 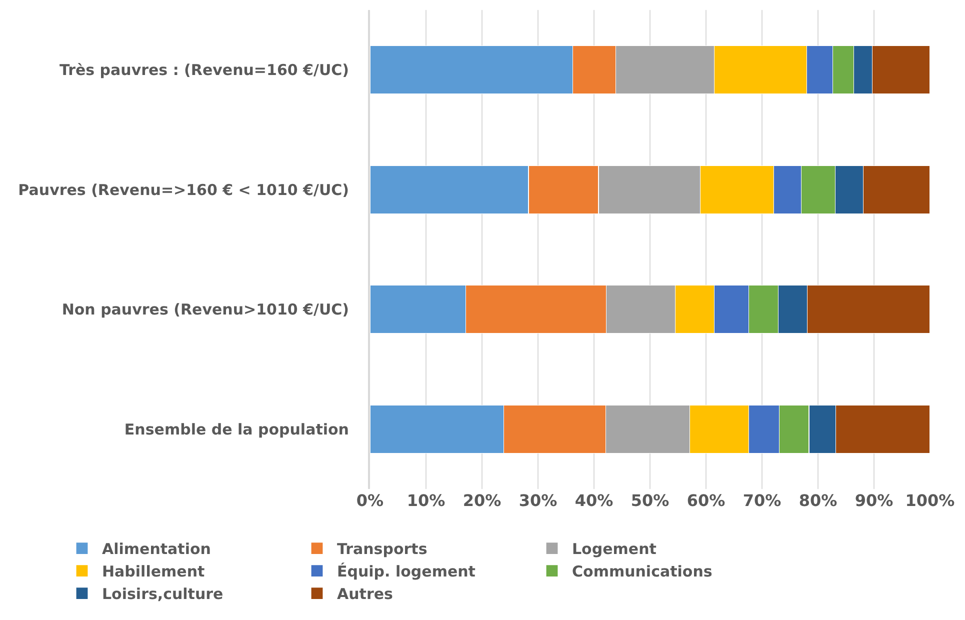 I want to click on legend-label: Alimentation, so click(x=156, y=549).